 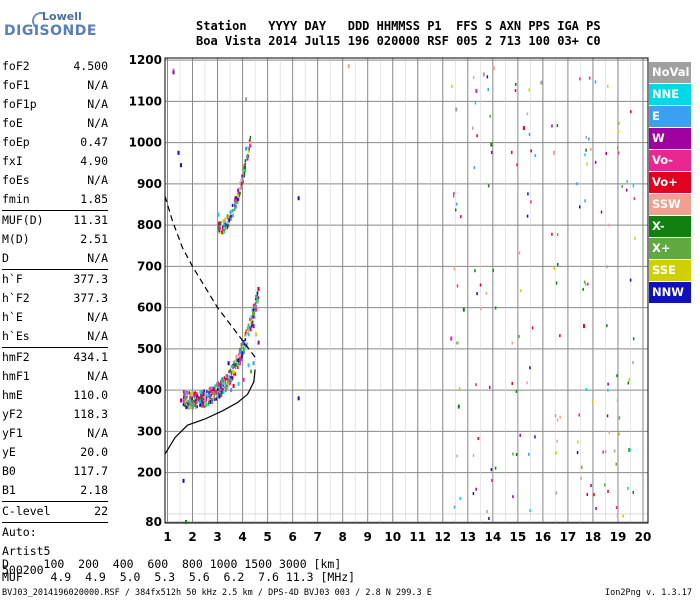 I want to click on param-separator, so click(x=55, y=210).